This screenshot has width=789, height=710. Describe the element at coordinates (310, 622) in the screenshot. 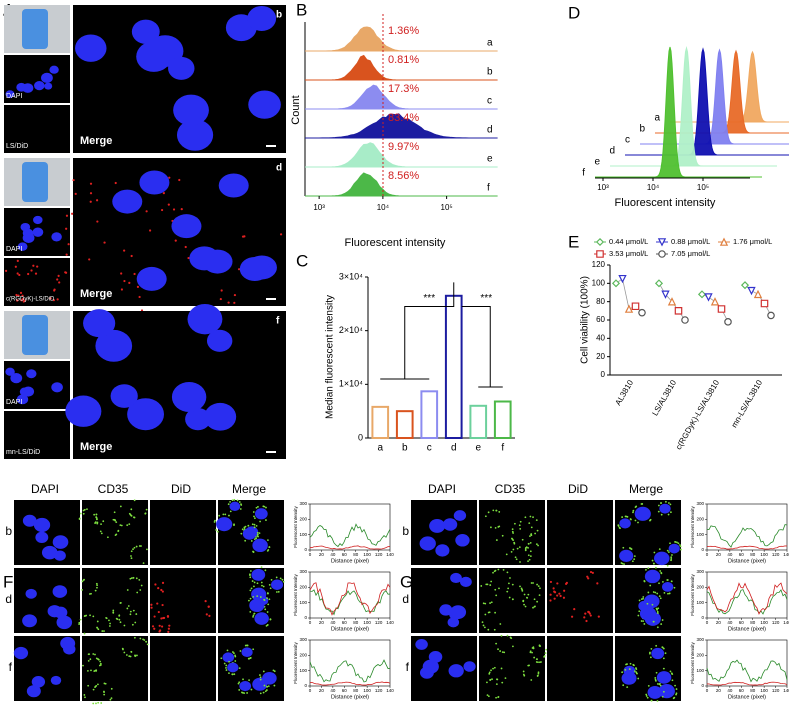

I see `x-tick-label: 0` at that location.